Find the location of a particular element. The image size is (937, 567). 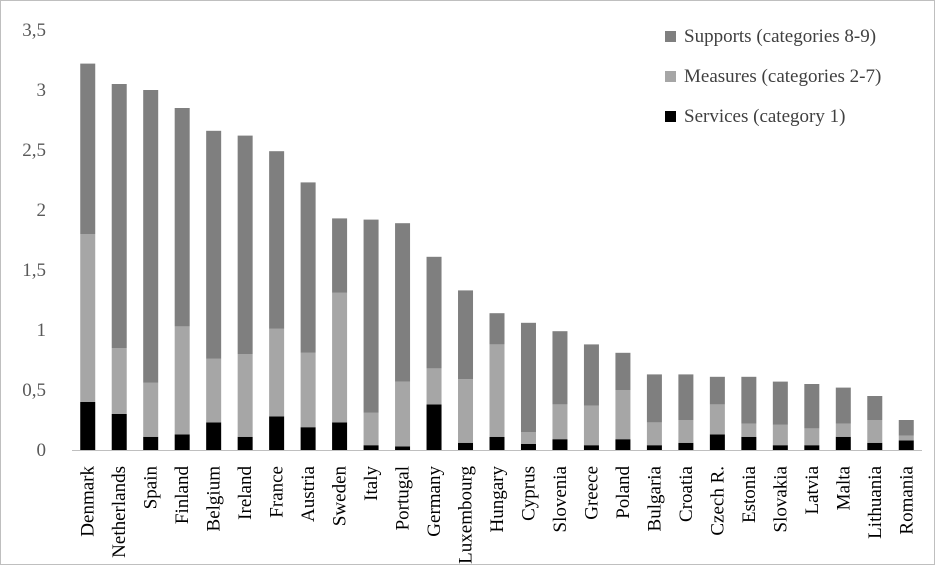

x-tick-label: Czech R. is located at coordinates (717, 501).